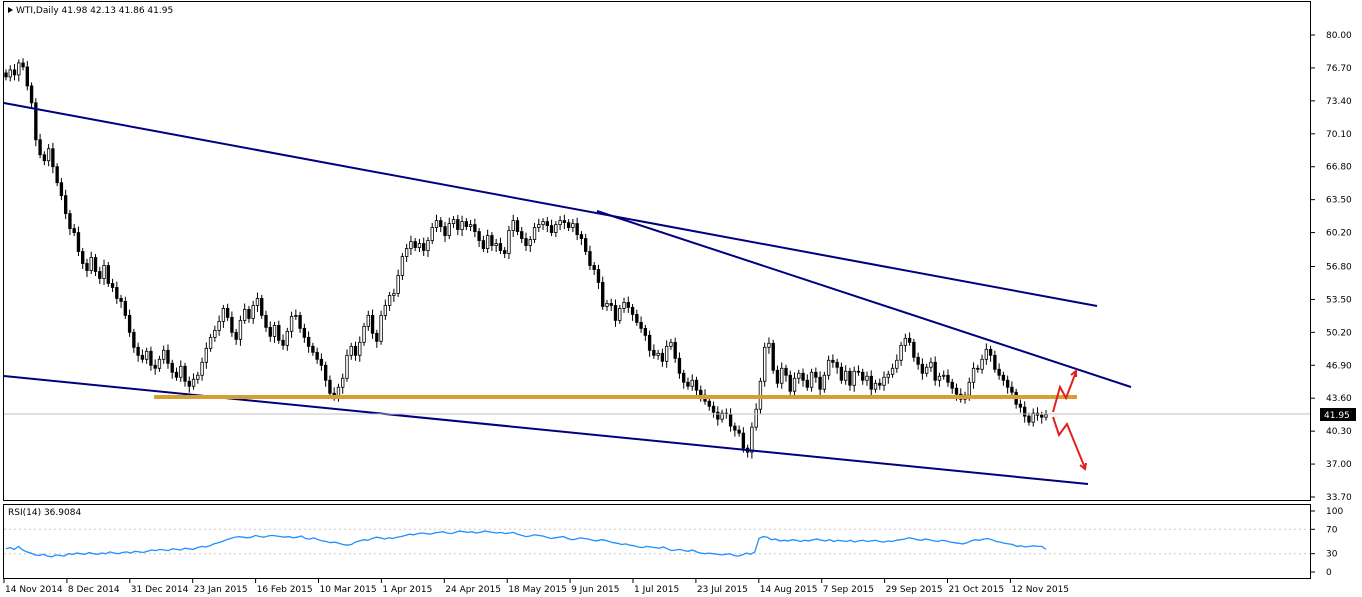  Describe the element at coordinates (526, 544) in the screenshot. I see `rsi-line` at that location.